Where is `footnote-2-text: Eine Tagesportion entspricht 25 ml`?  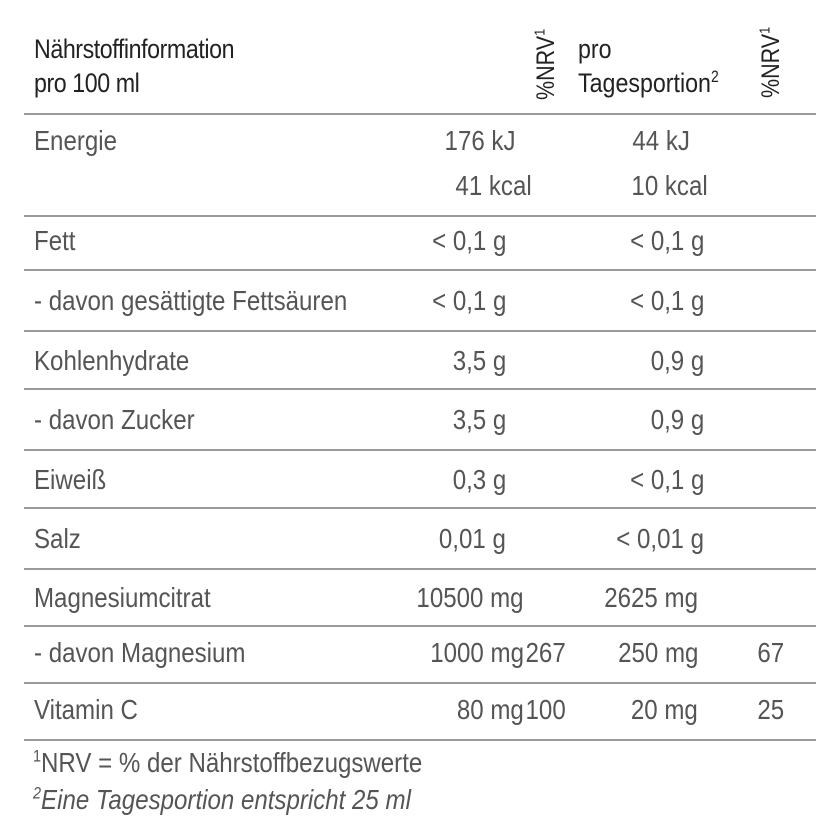
footnote-2-text: Eine Tagesportion entspricht 25 ml is located at coordinates (226, 799).